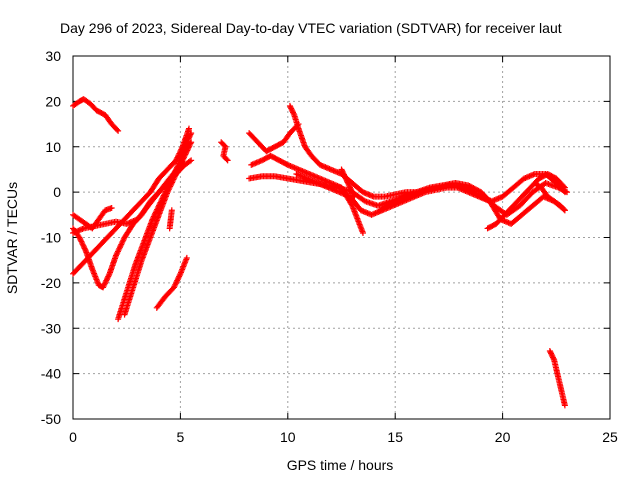 The width and height of the screenshot is (640, 480). I want to click on y-tick-label: -40, so click(51, 374).